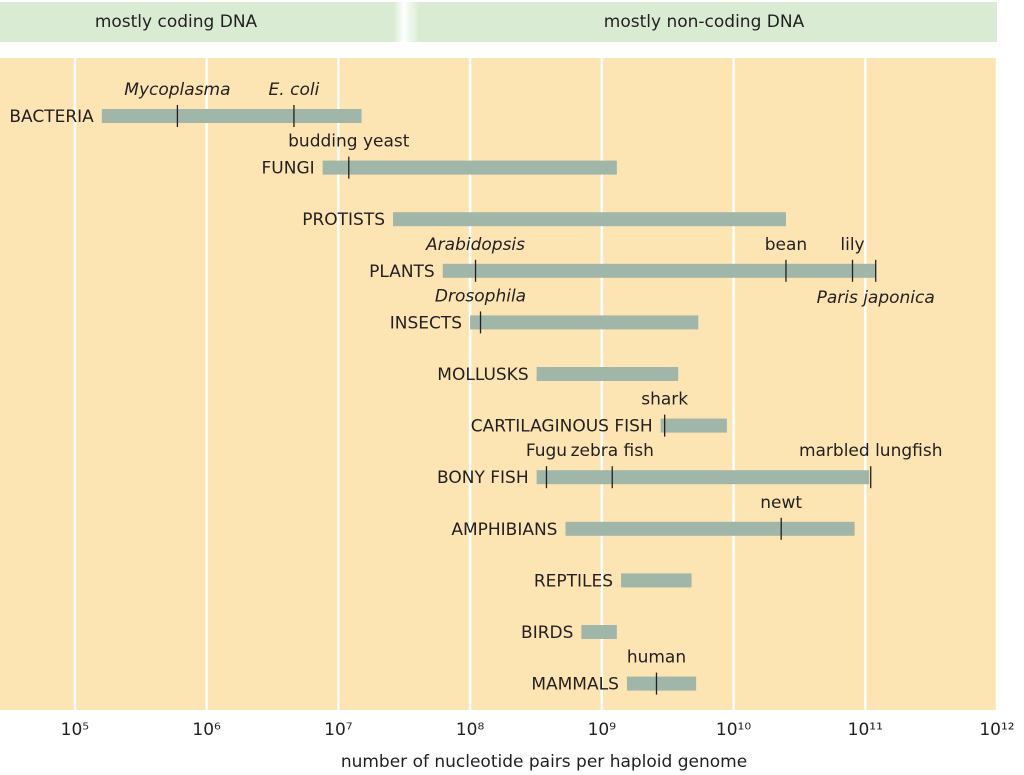  I want to click on example-label: zebra fish, so click(612, 451).